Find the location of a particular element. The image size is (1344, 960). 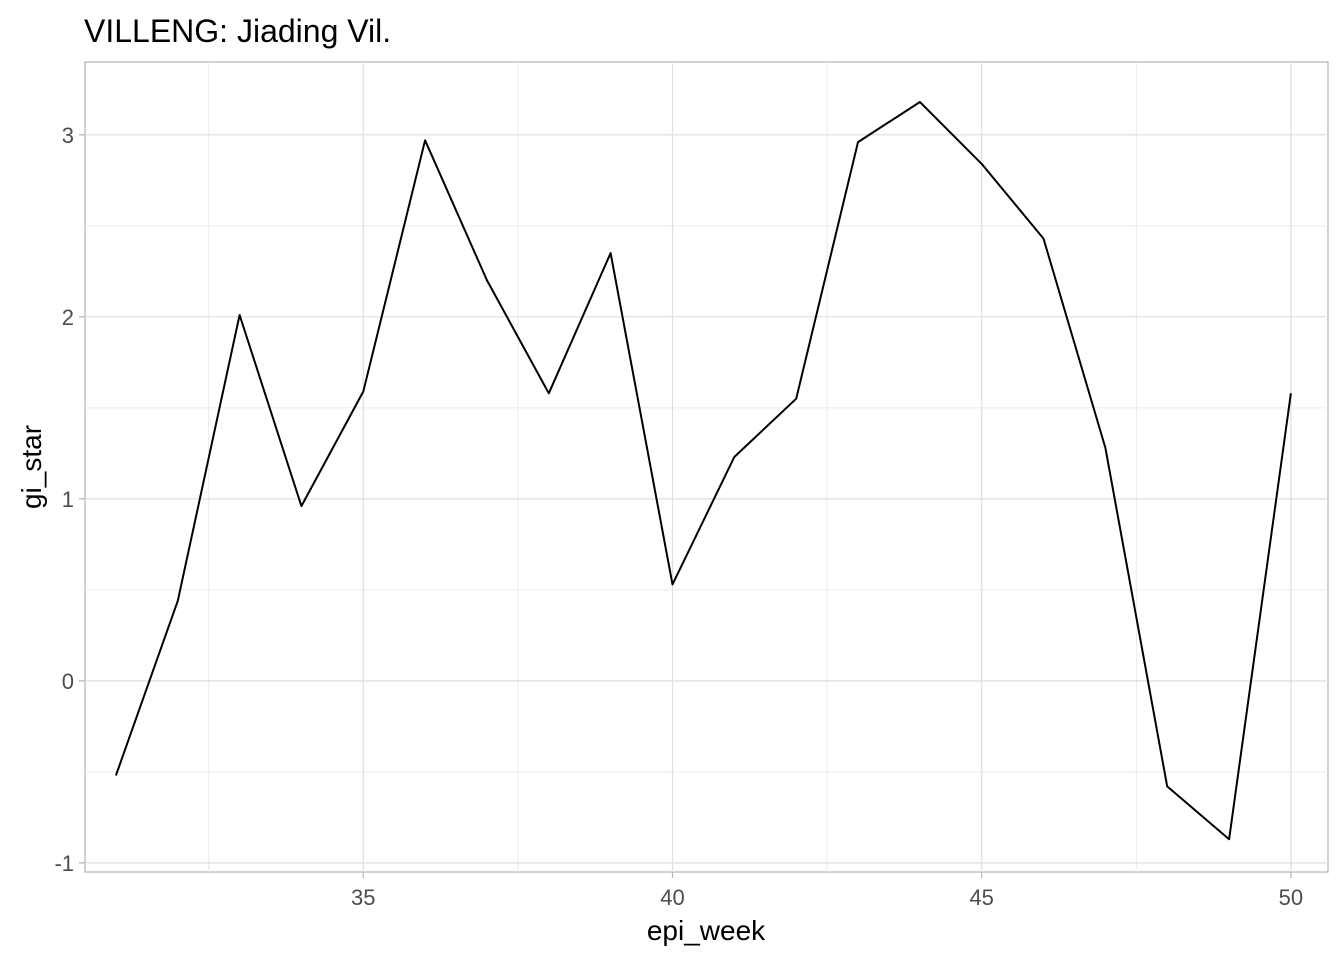

x-tick-label: 45 is located at coordinates (981, 897).